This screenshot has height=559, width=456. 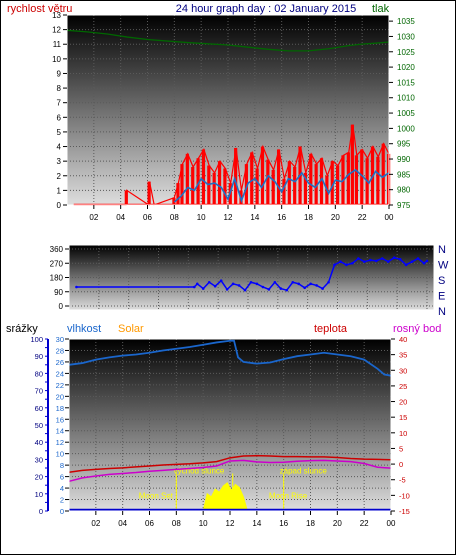 What do you see at coordinates (62, 477) in the screenshot?
I see `humidity-tick-label: 6` at bounding box center [62, 477].